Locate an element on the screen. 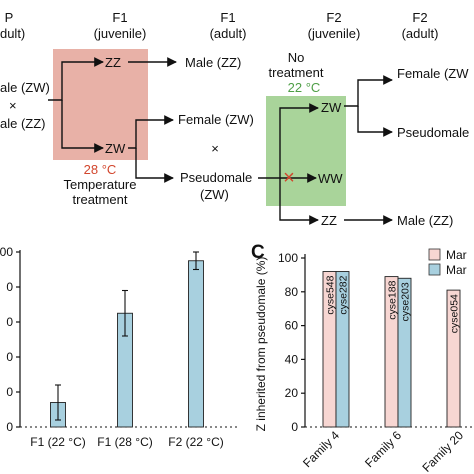 This screenshot has height=474, width=474. arrow-to-f2-zz is located at coordinates (299, 201).